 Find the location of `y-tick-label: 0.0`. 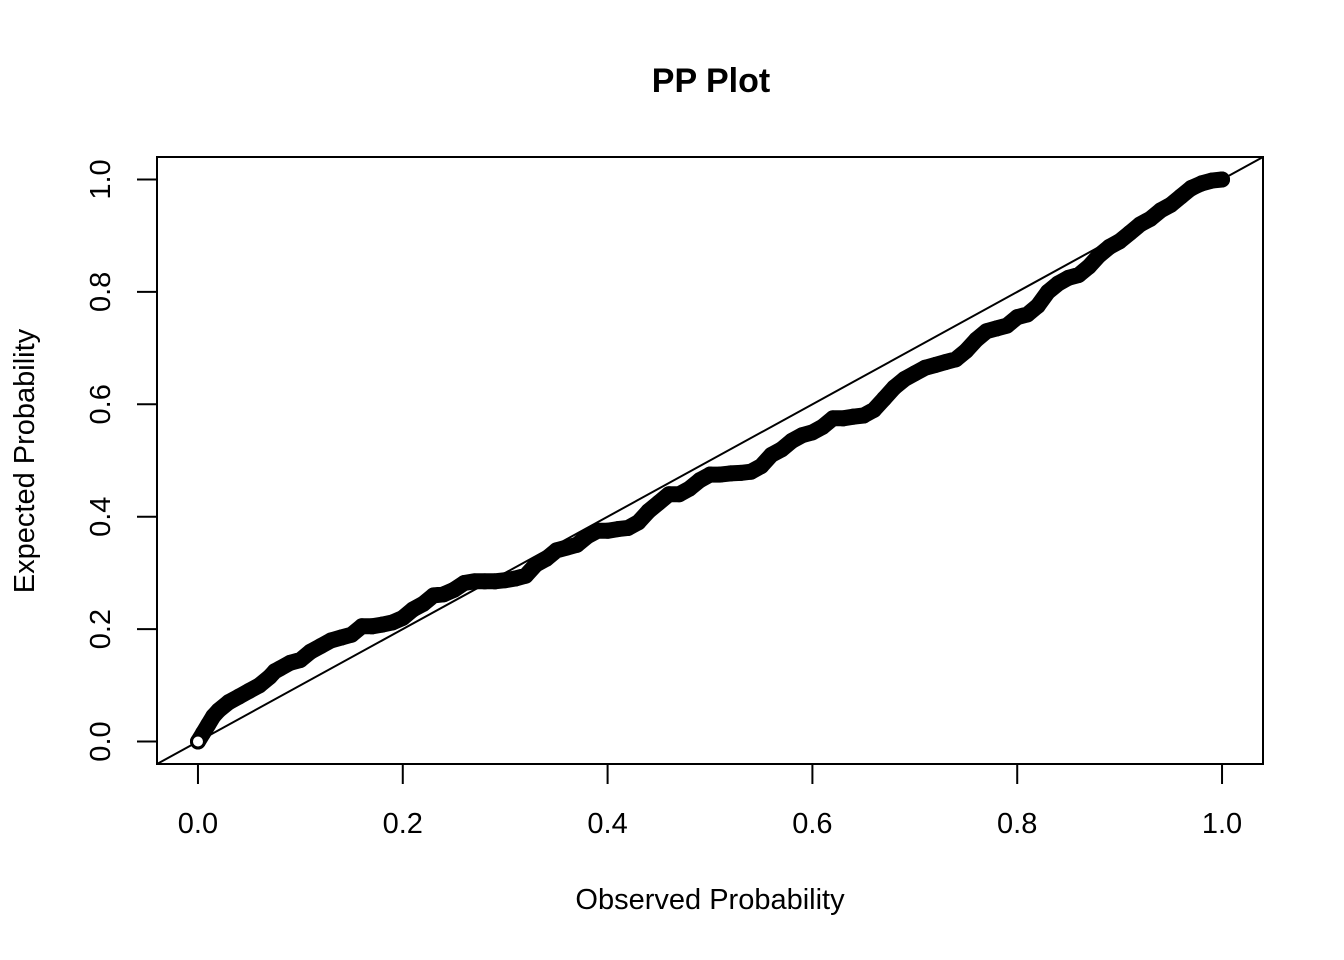

y-tick-label: 0.0 is located at coordinates (101, 741).